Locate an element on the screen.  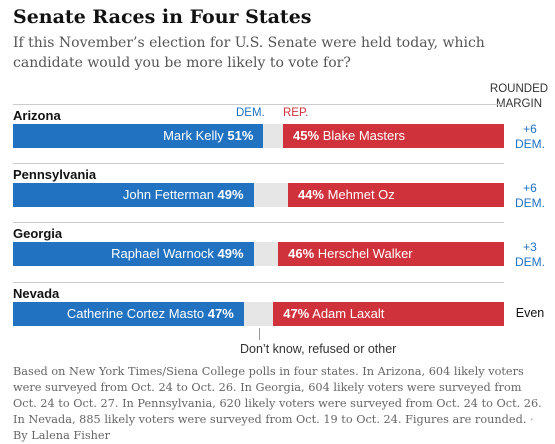
rep-bar-label: 44% Mehmet Oz is located at coordinates (400, 195).